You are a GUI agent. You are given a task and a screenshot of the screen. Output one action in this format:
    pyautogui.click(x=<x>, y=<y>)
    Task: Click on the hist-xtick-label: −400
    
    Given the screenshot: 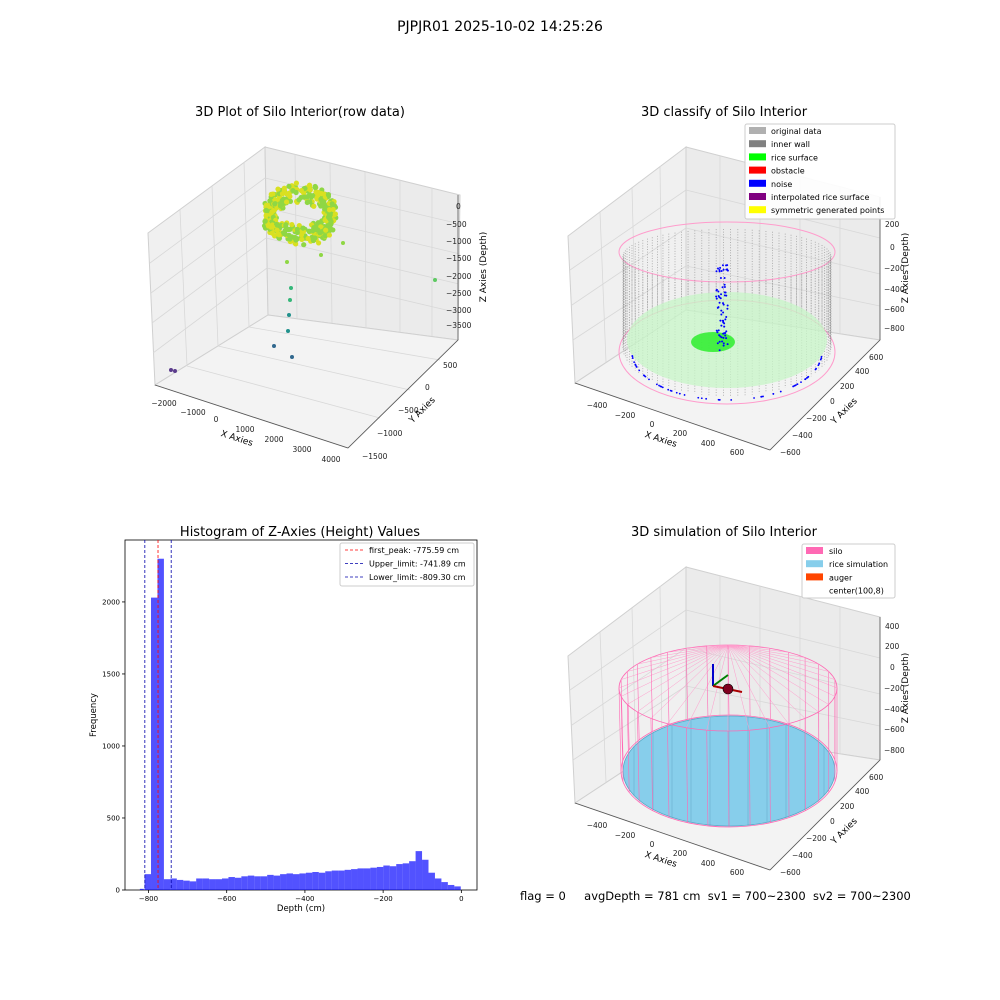 What is the action you would take?
    pyautogui.click(x=304, y=899)
    